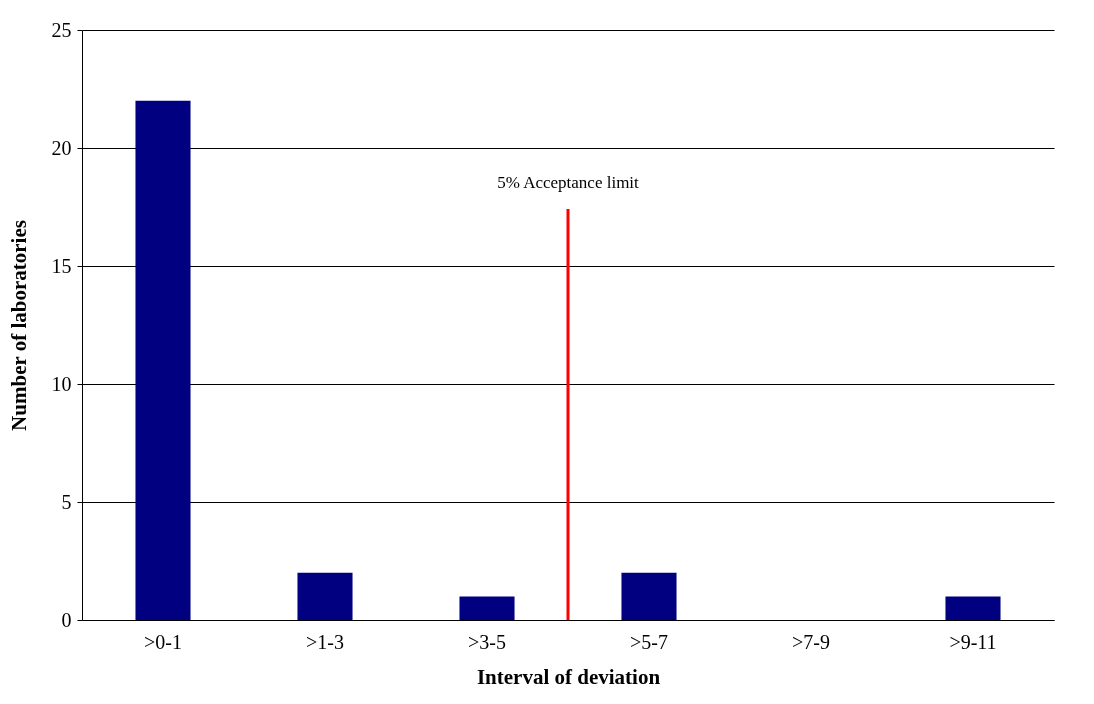 The image size is (1094, 704). What do you see at coordinates (61, 147) in the screenshot?
I see `y-tick-label: 20` at bounding box center [61, 147].